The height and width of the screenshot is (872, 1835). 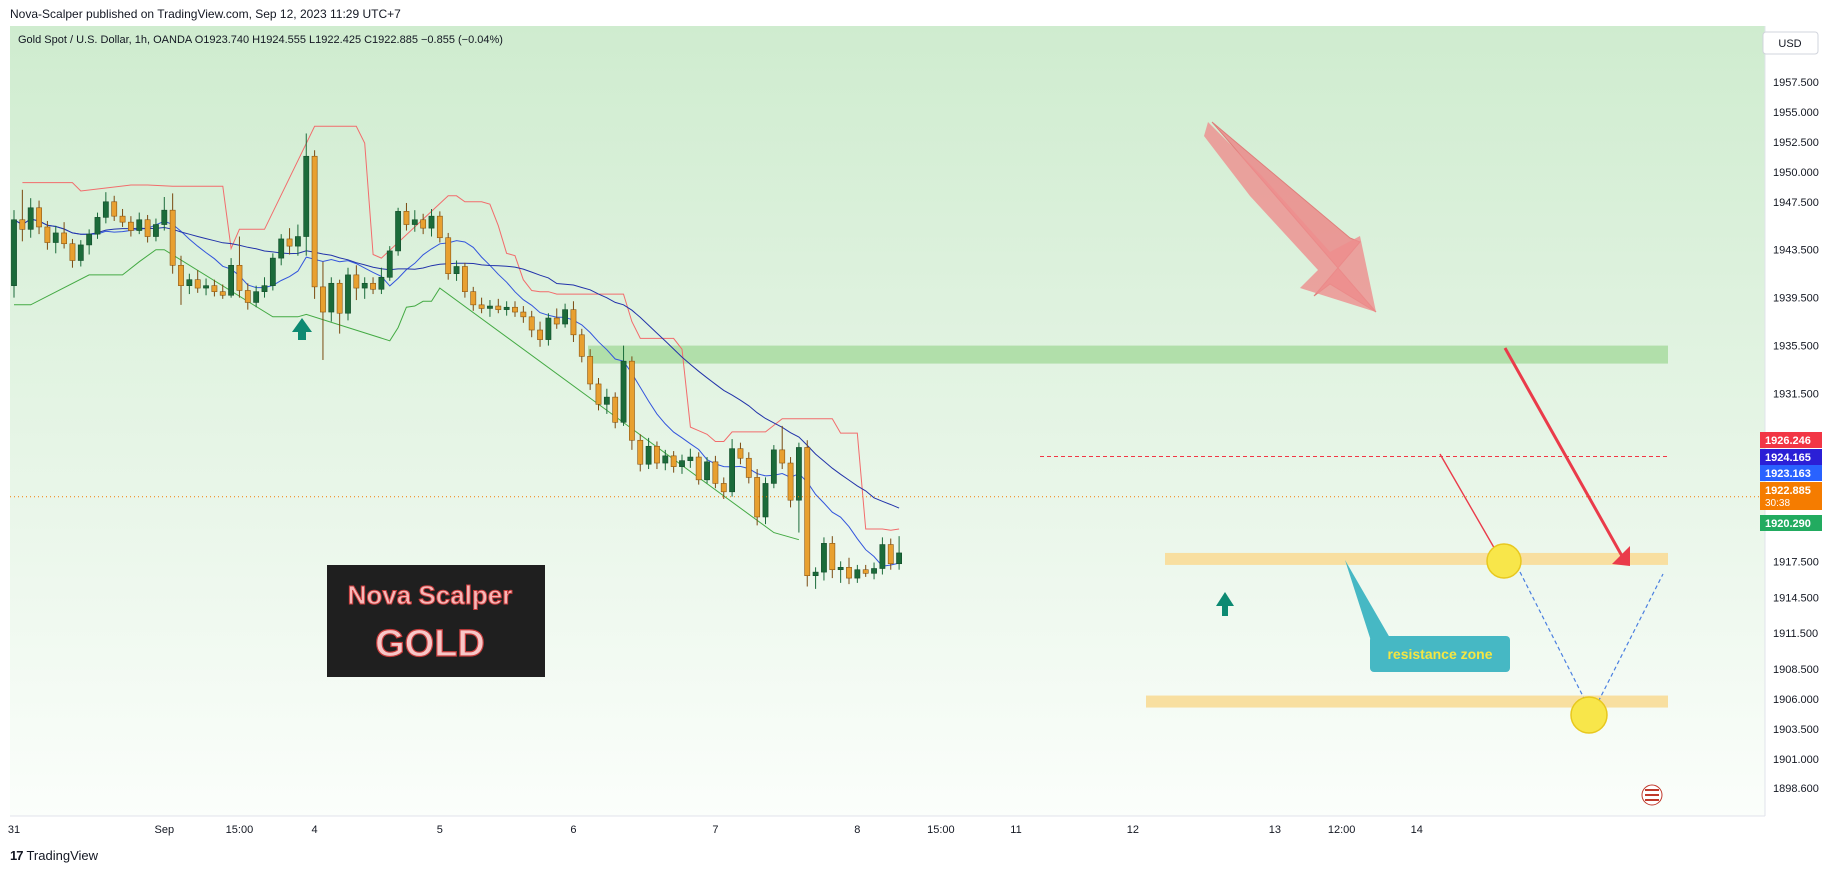 What do you see at coordinates (1416, 558) in the screenshot?
I see `resistance-zone-upper` at bounding box center [1416, 558].